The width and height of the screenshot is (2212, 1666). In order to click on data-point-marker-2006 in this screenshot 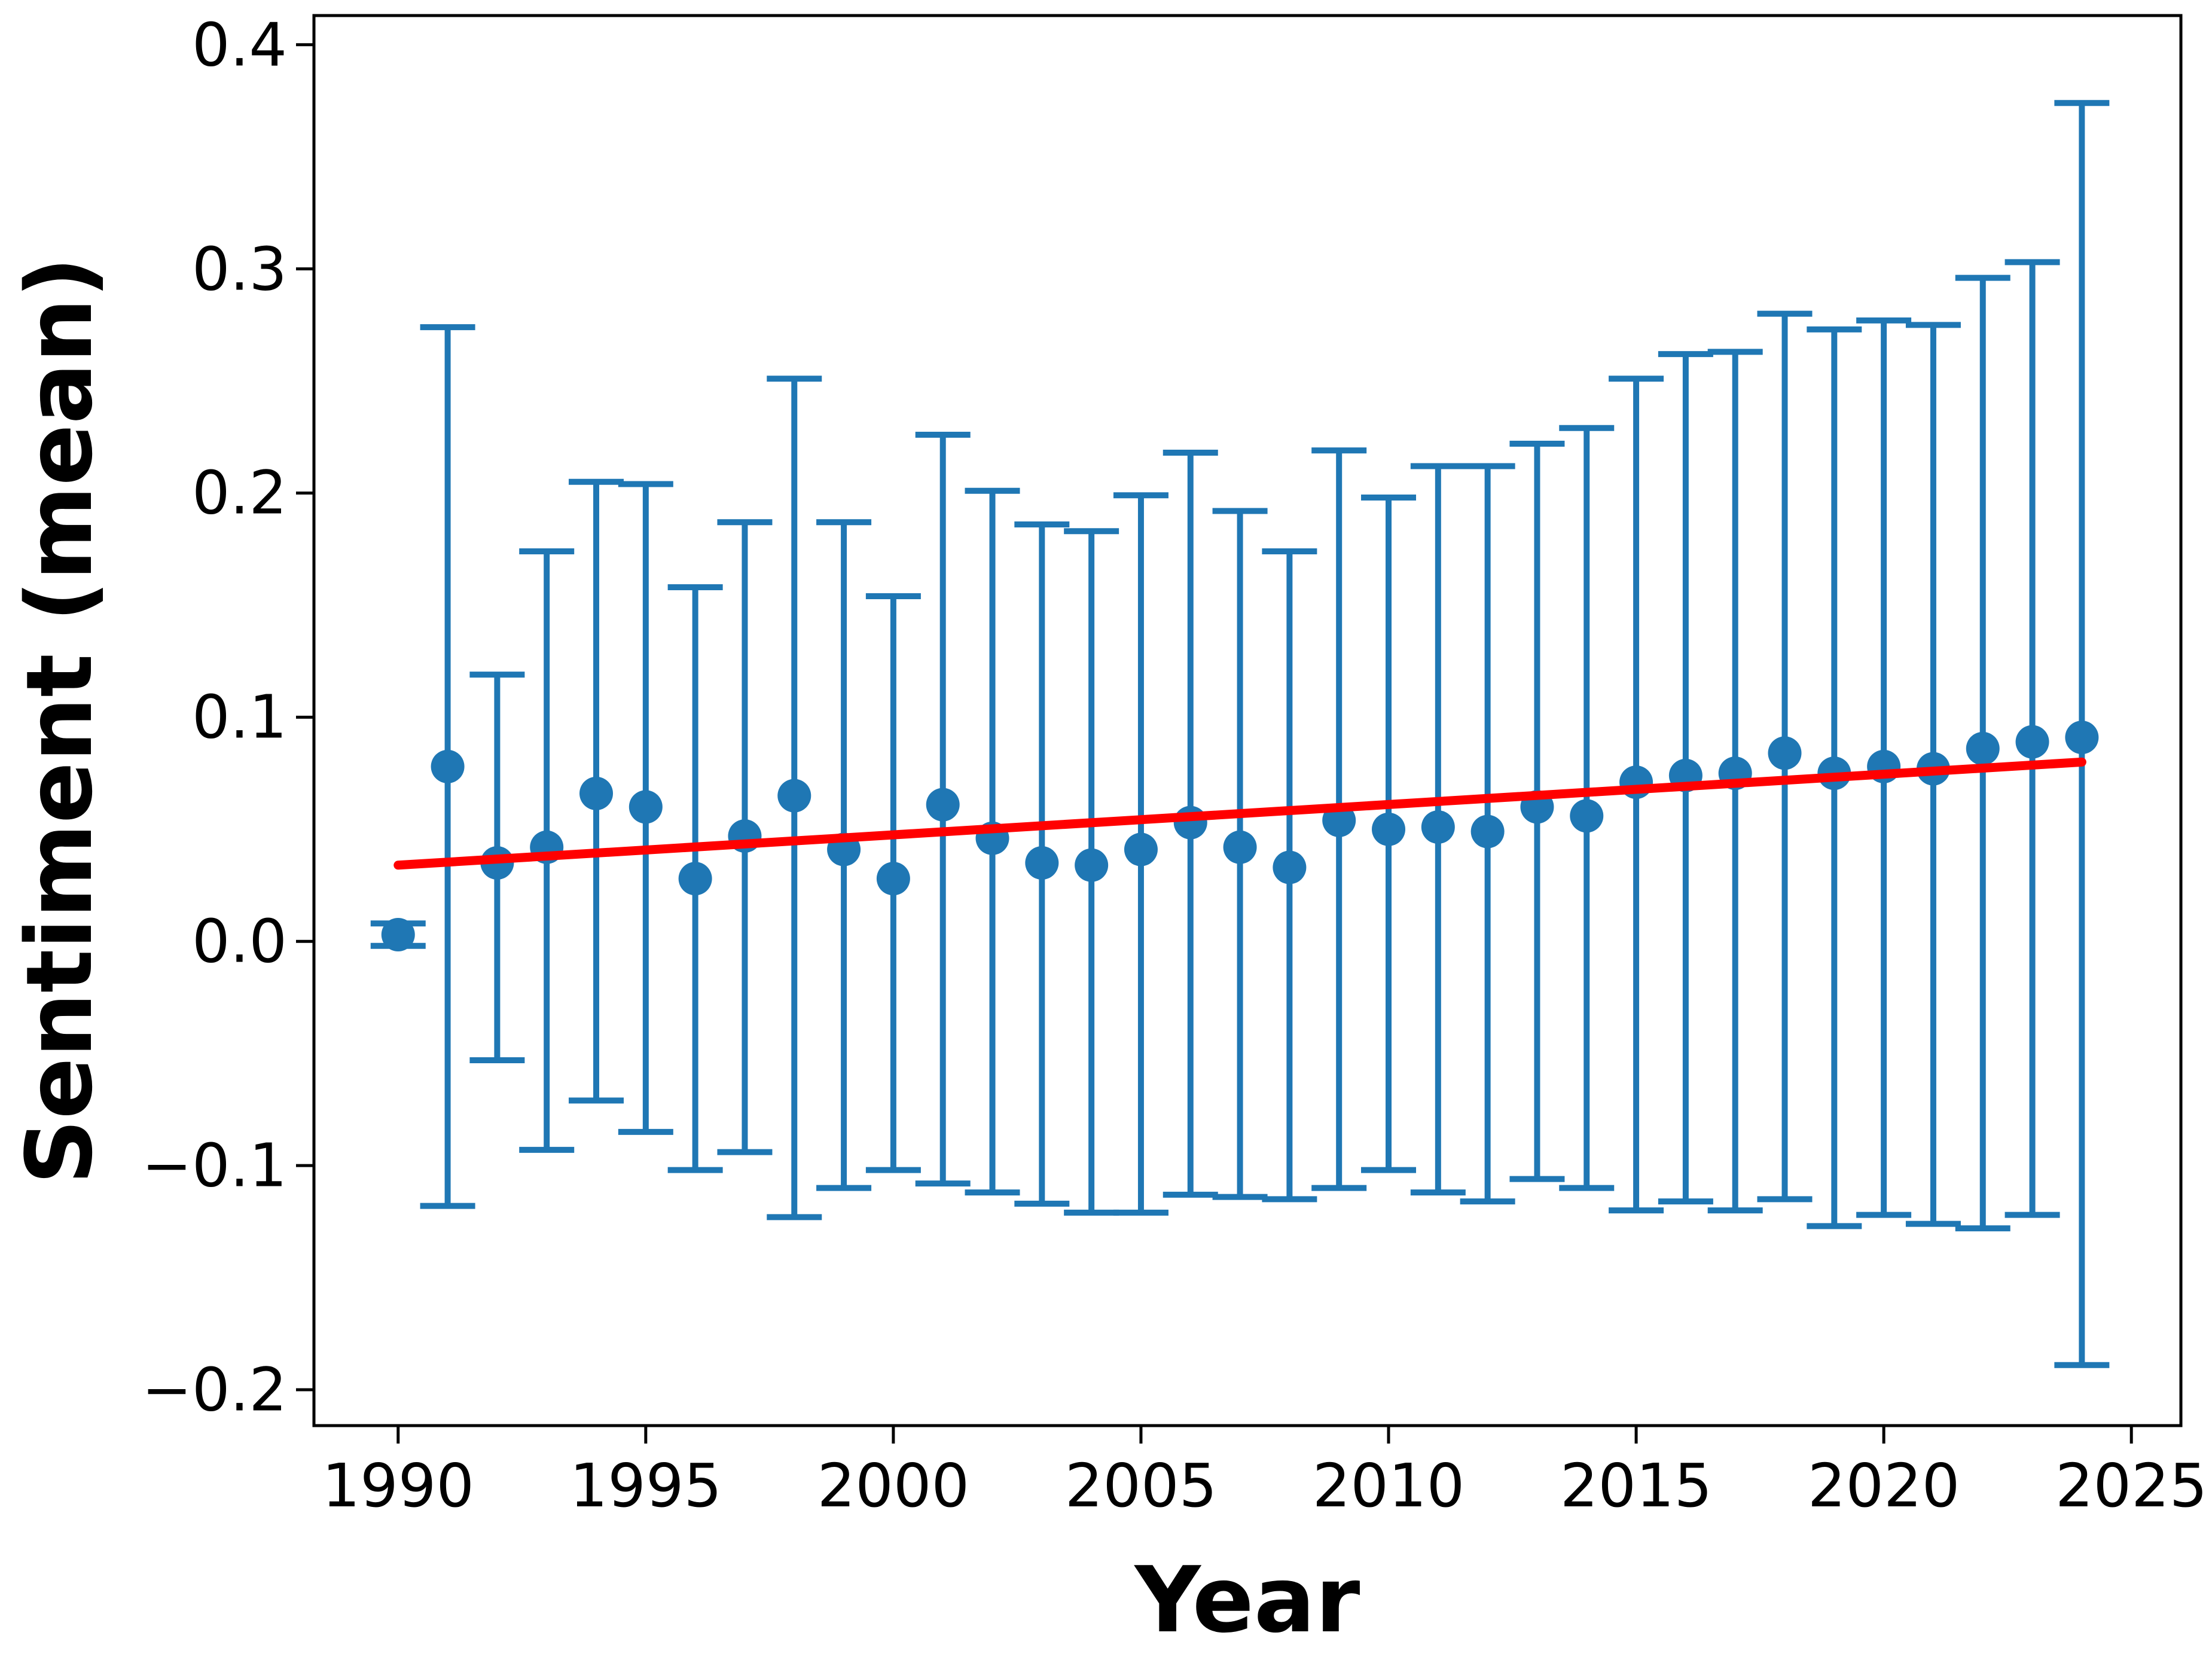, I will do `click(1190, 823)`.